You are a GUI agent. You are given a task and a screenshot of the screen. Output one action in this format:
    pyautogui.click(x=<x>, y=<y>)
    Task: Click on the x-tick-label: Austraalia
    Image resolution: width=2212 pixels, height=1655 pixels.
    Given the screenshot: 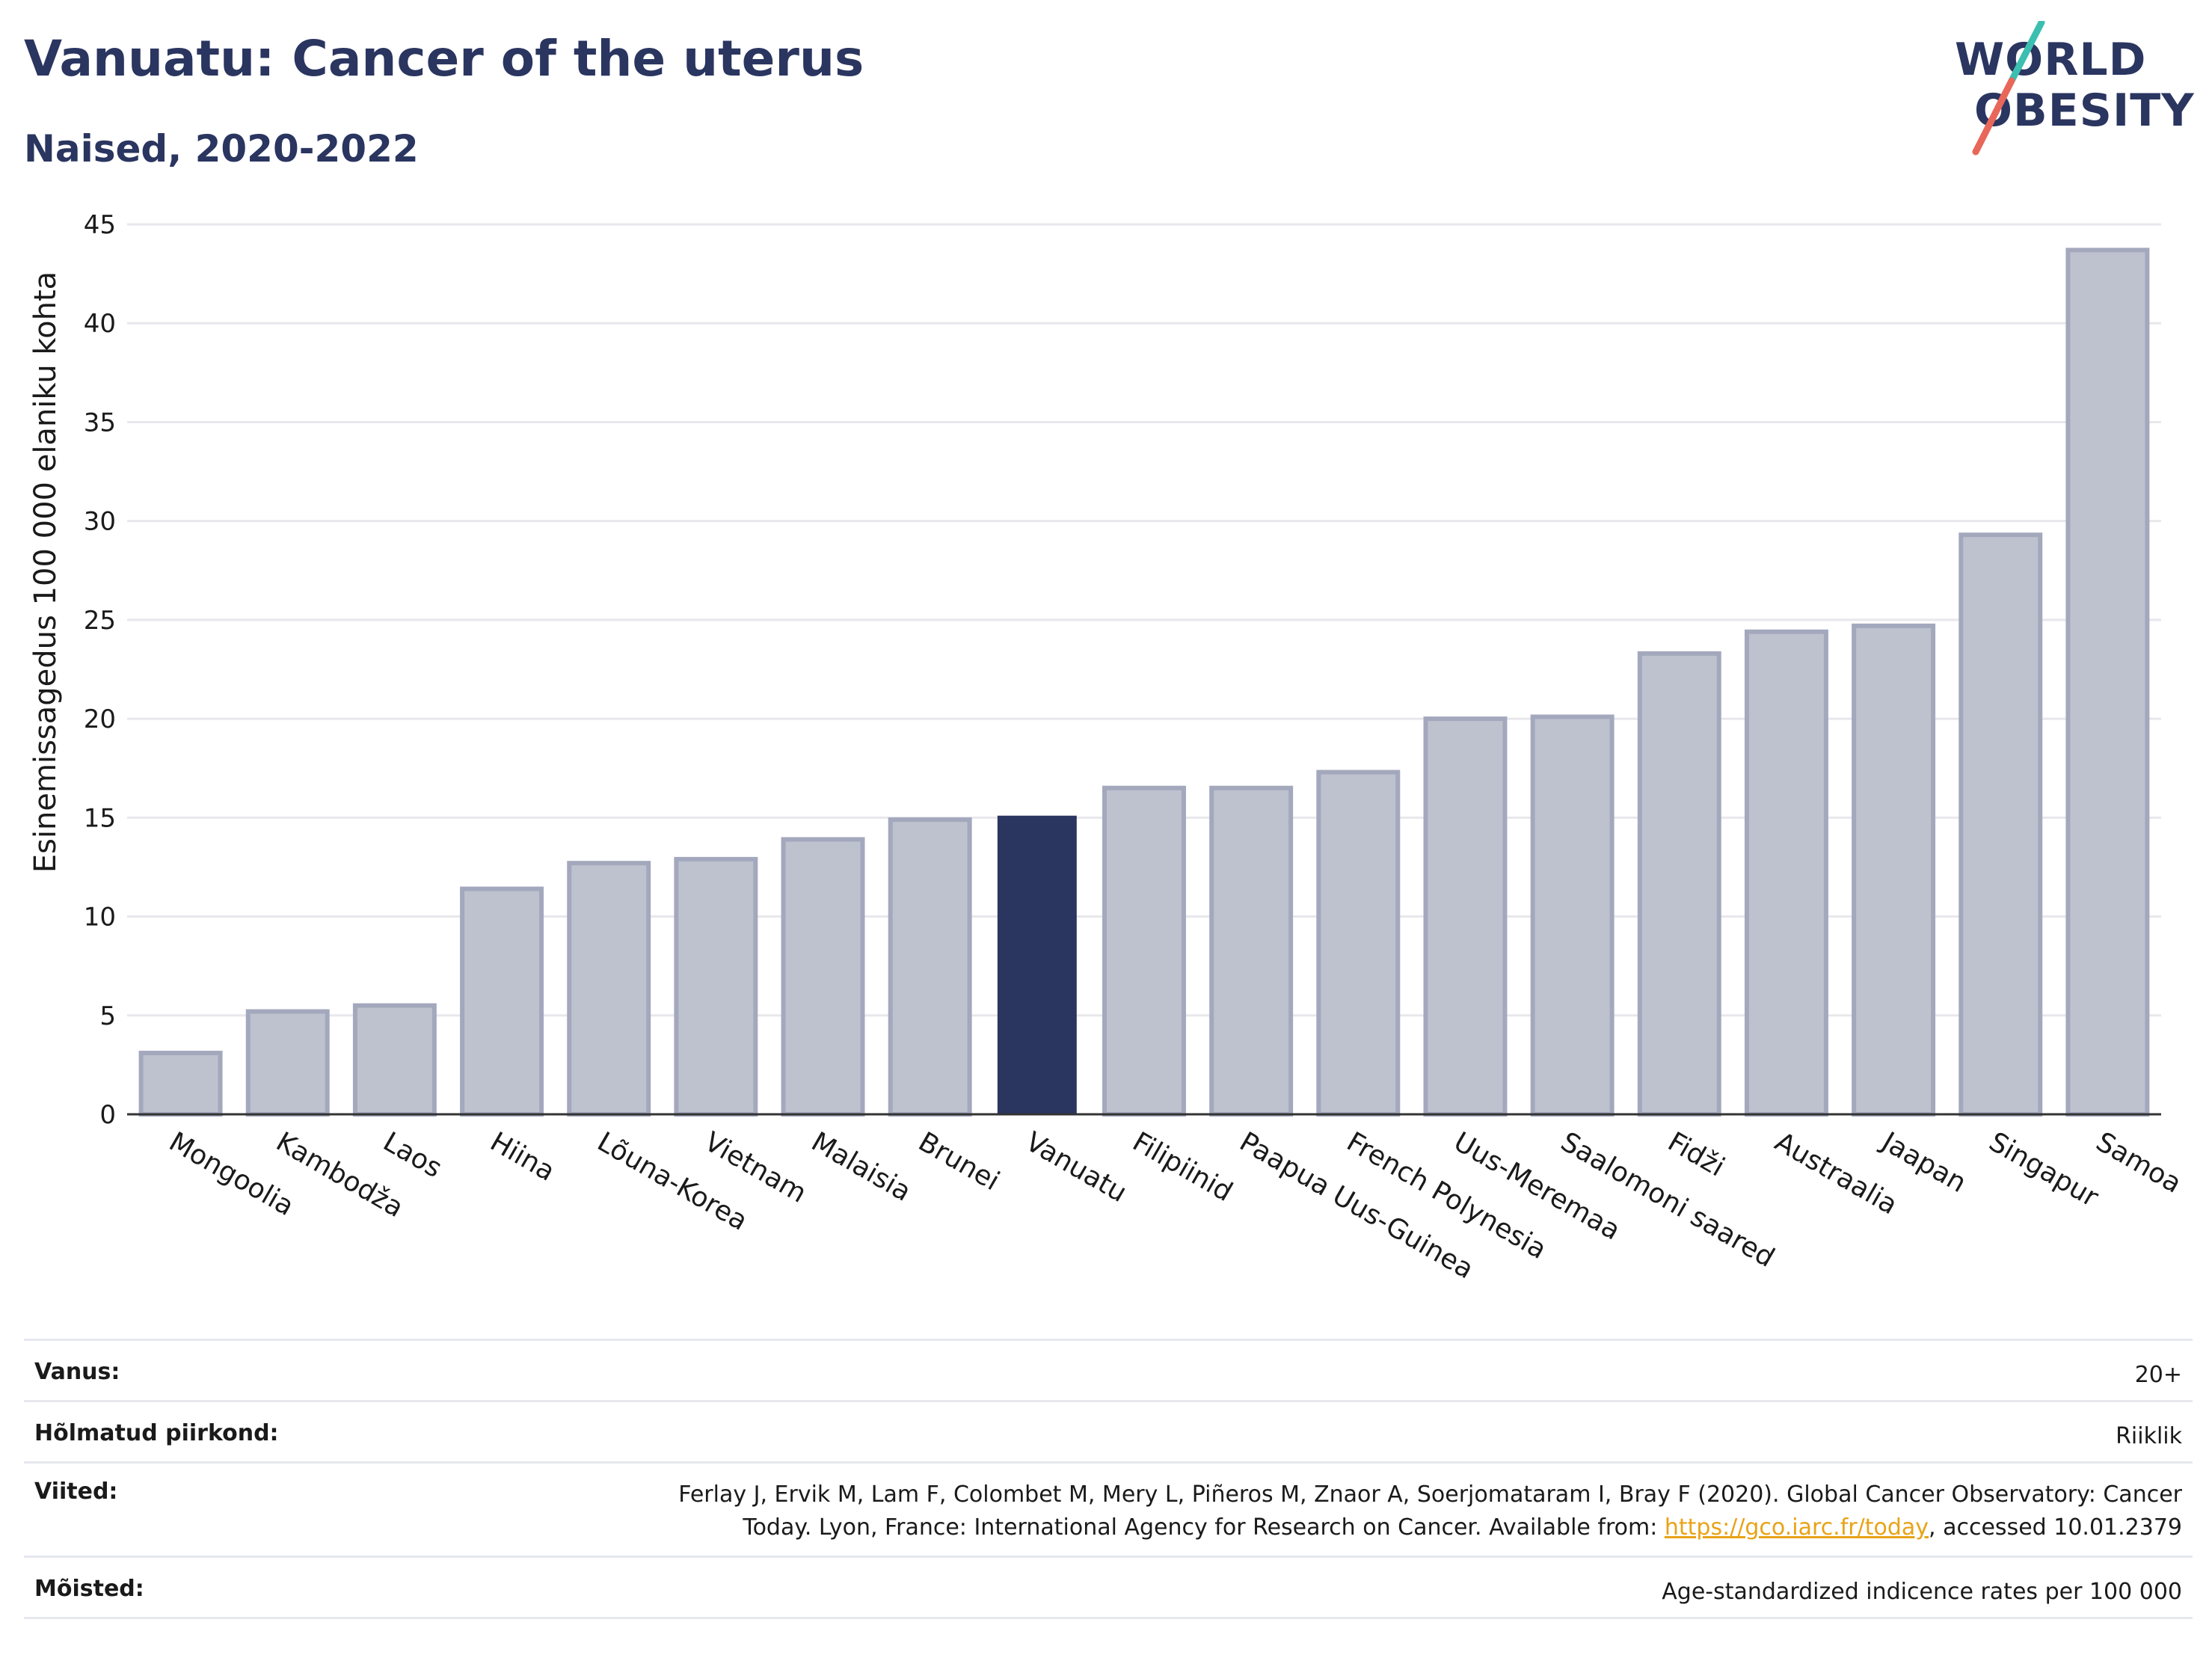 What is the action you would take?
    pyautogui.click(x=1835, y=1173)
    